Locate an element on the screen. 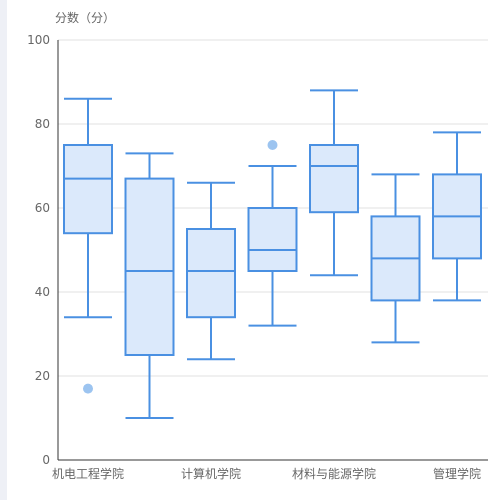 This screenshot has height=500, width=500. y-tick-label: 0 is located at coordinates (46, 460).